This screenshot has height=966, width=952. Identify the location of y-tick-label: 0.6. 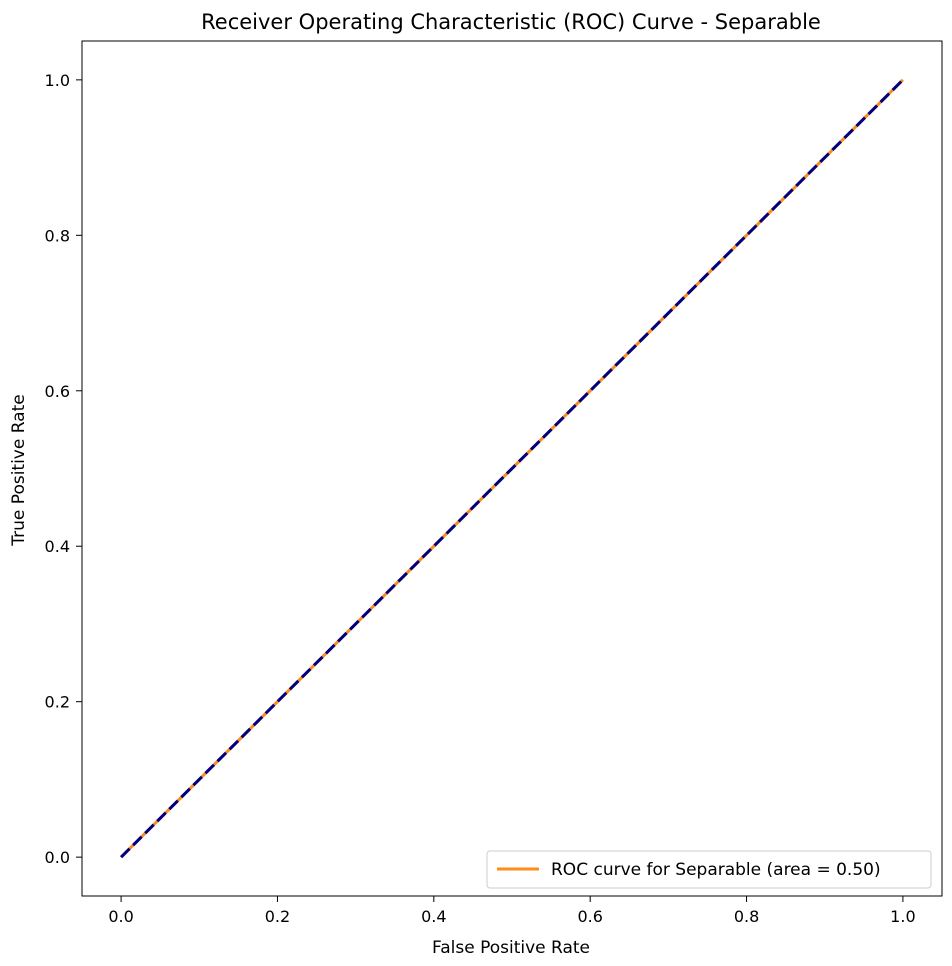
(57, 391).